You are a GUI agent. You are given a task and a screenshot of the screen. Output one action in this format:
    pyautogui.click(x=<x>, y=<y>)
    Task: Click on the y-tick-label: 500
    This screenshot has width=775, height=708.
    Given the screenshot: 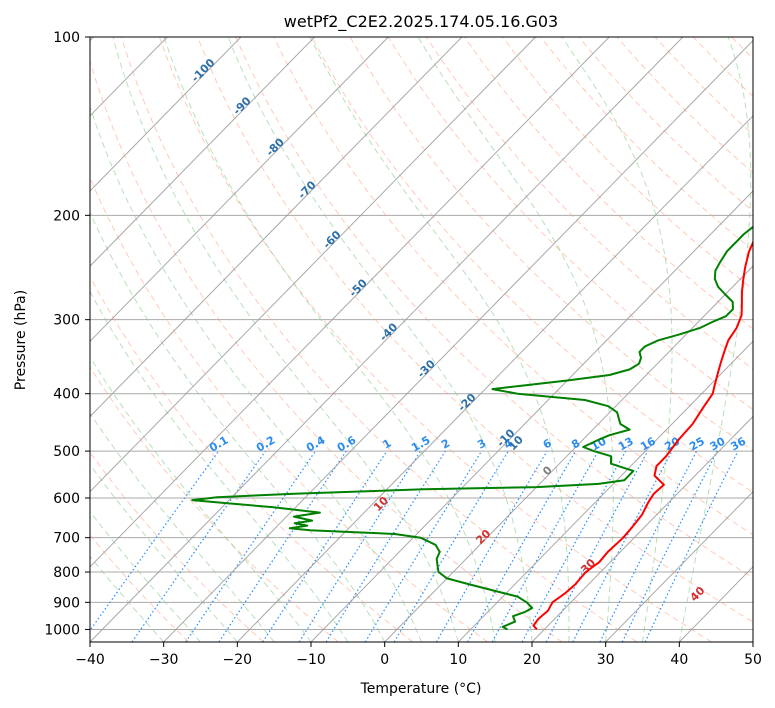 What is the action you would take?
    pyautogui.click(x=66, y=452)
    